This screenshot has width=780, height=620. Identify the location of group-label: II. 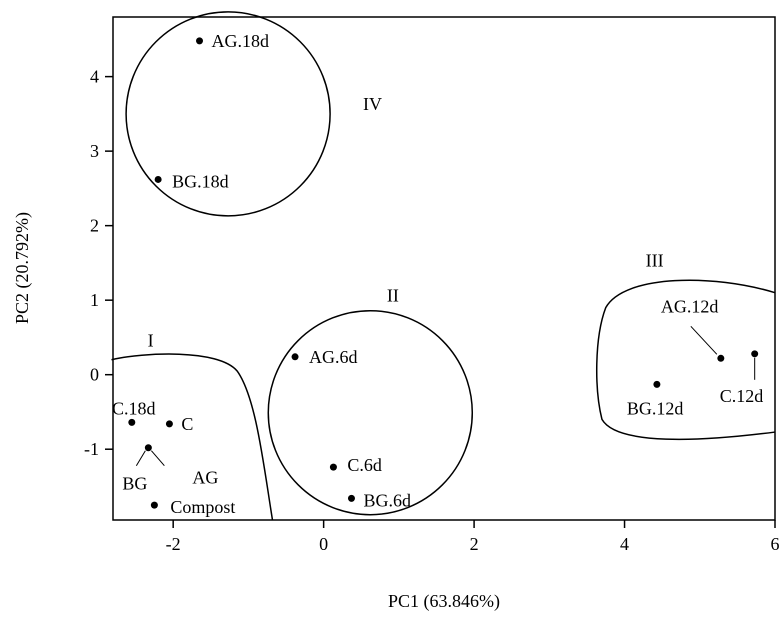
(393, 296).